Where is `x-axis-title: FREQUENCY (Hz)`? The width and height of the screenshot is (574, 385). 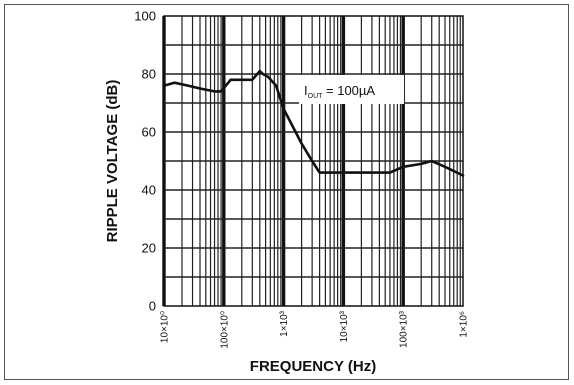 x-axis-title: FREQUENCY (Hz) is located at coordinates (313, 366).